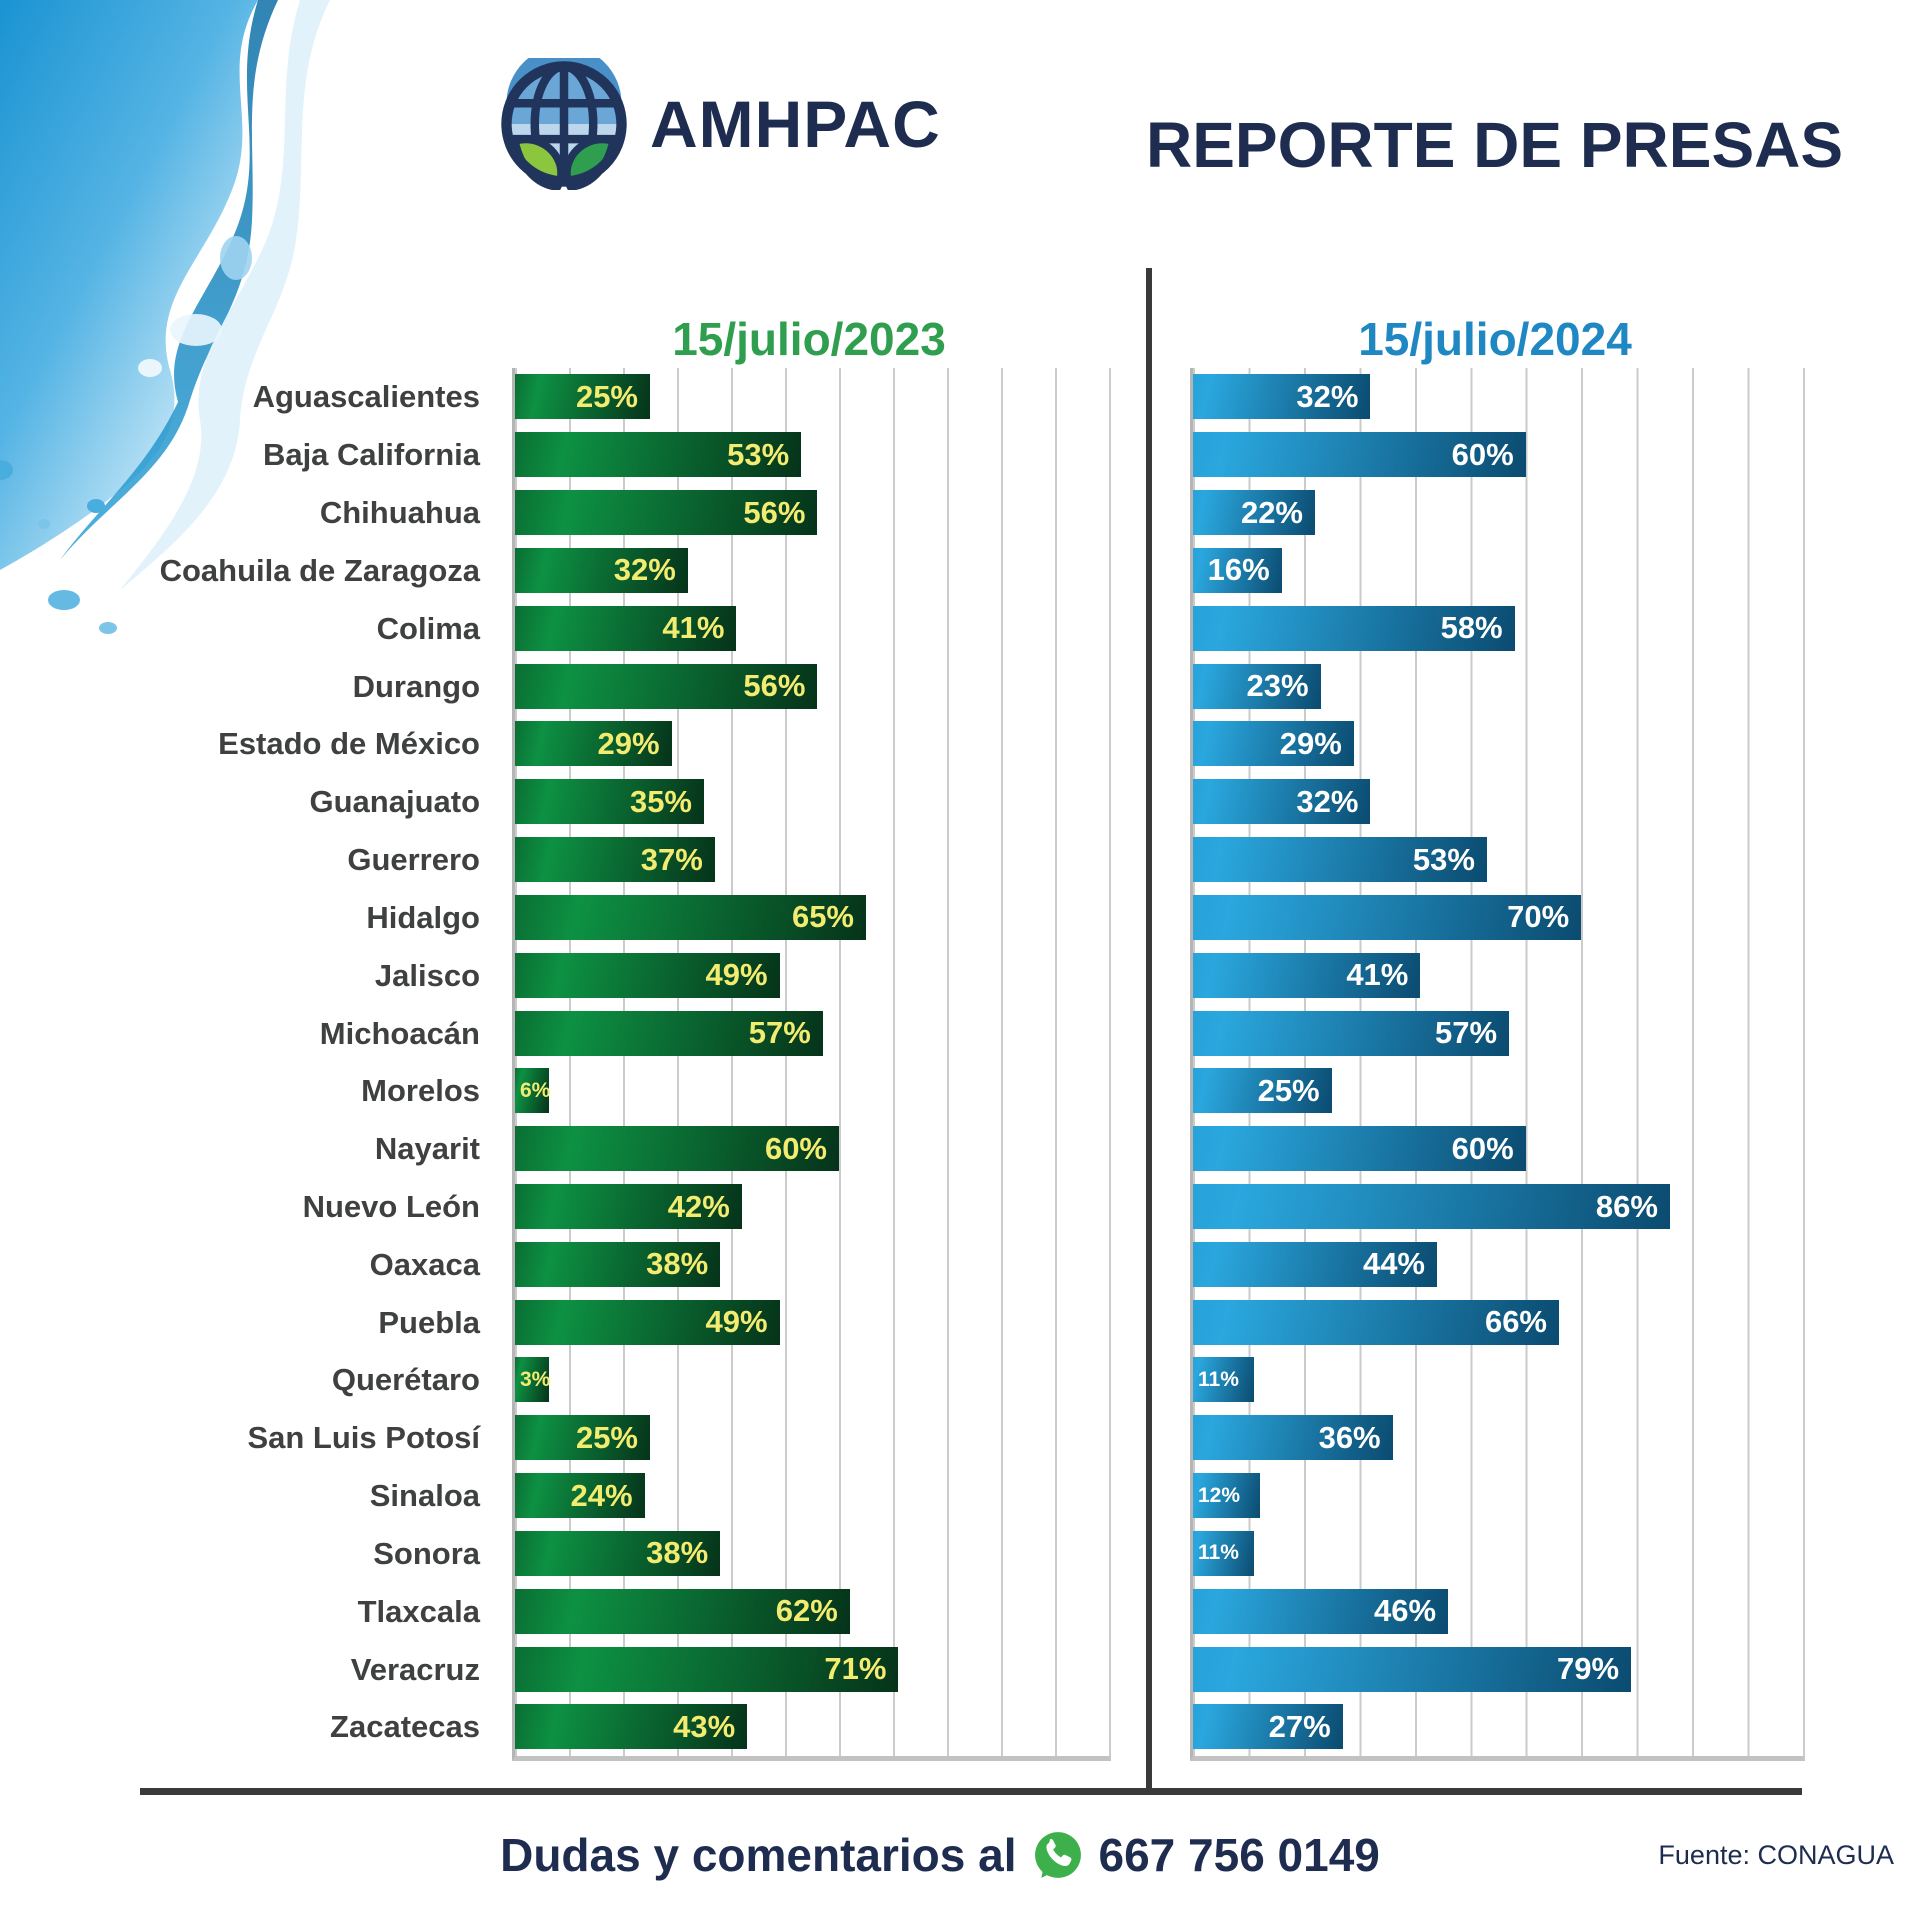 This screenshot has height=1920, width=1928. What do you see at coordinates (1282, 802) in the screenshot?
I see `bar-2024-guanajuato: 32%` at bounding box center [1282, 802].